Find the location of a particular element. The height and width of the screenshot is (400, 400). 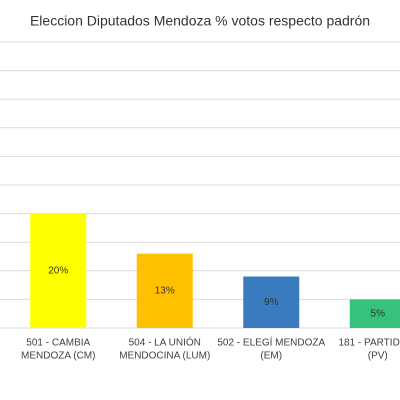

value-label: 20% is located at coordinates (58, 270).